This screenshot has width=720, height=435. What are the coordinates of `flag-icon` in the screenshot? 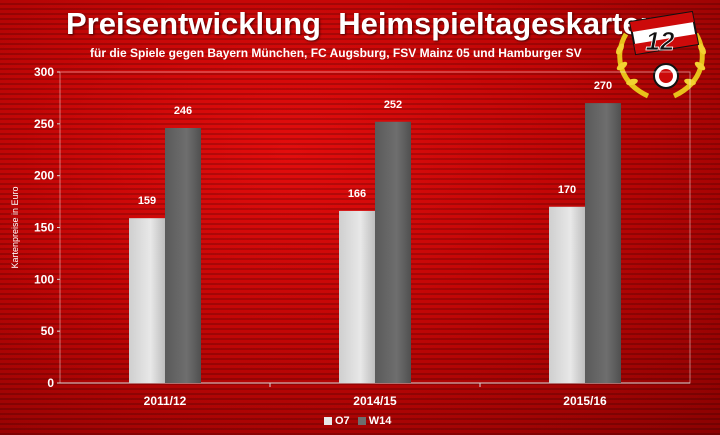 It's located at (664, 33).